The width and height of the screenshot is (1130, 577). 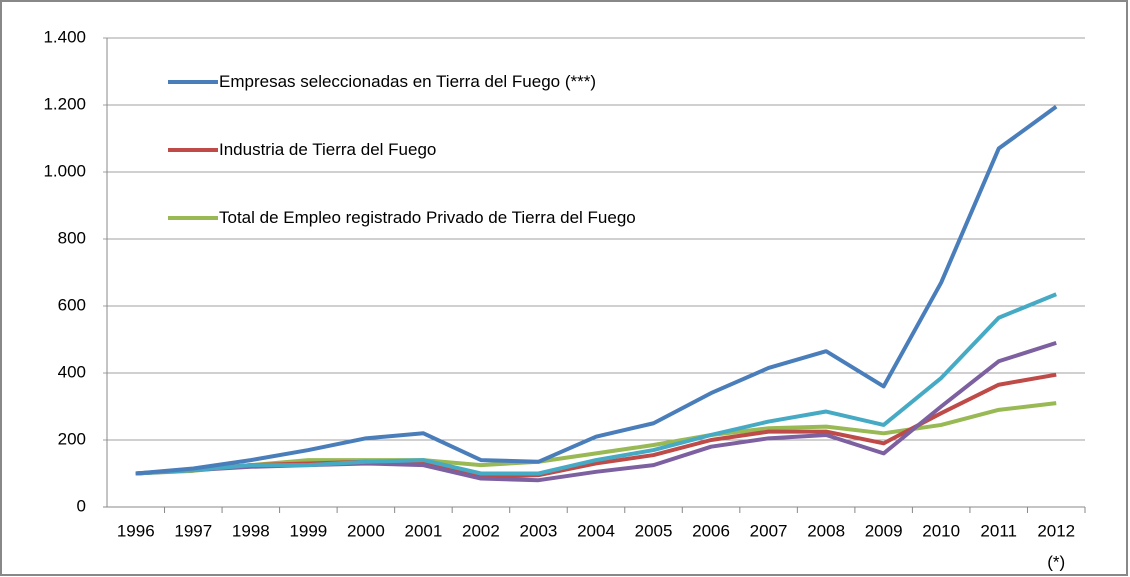 I want to click on x-tick-label: 1996, so click(x=136, y=530).